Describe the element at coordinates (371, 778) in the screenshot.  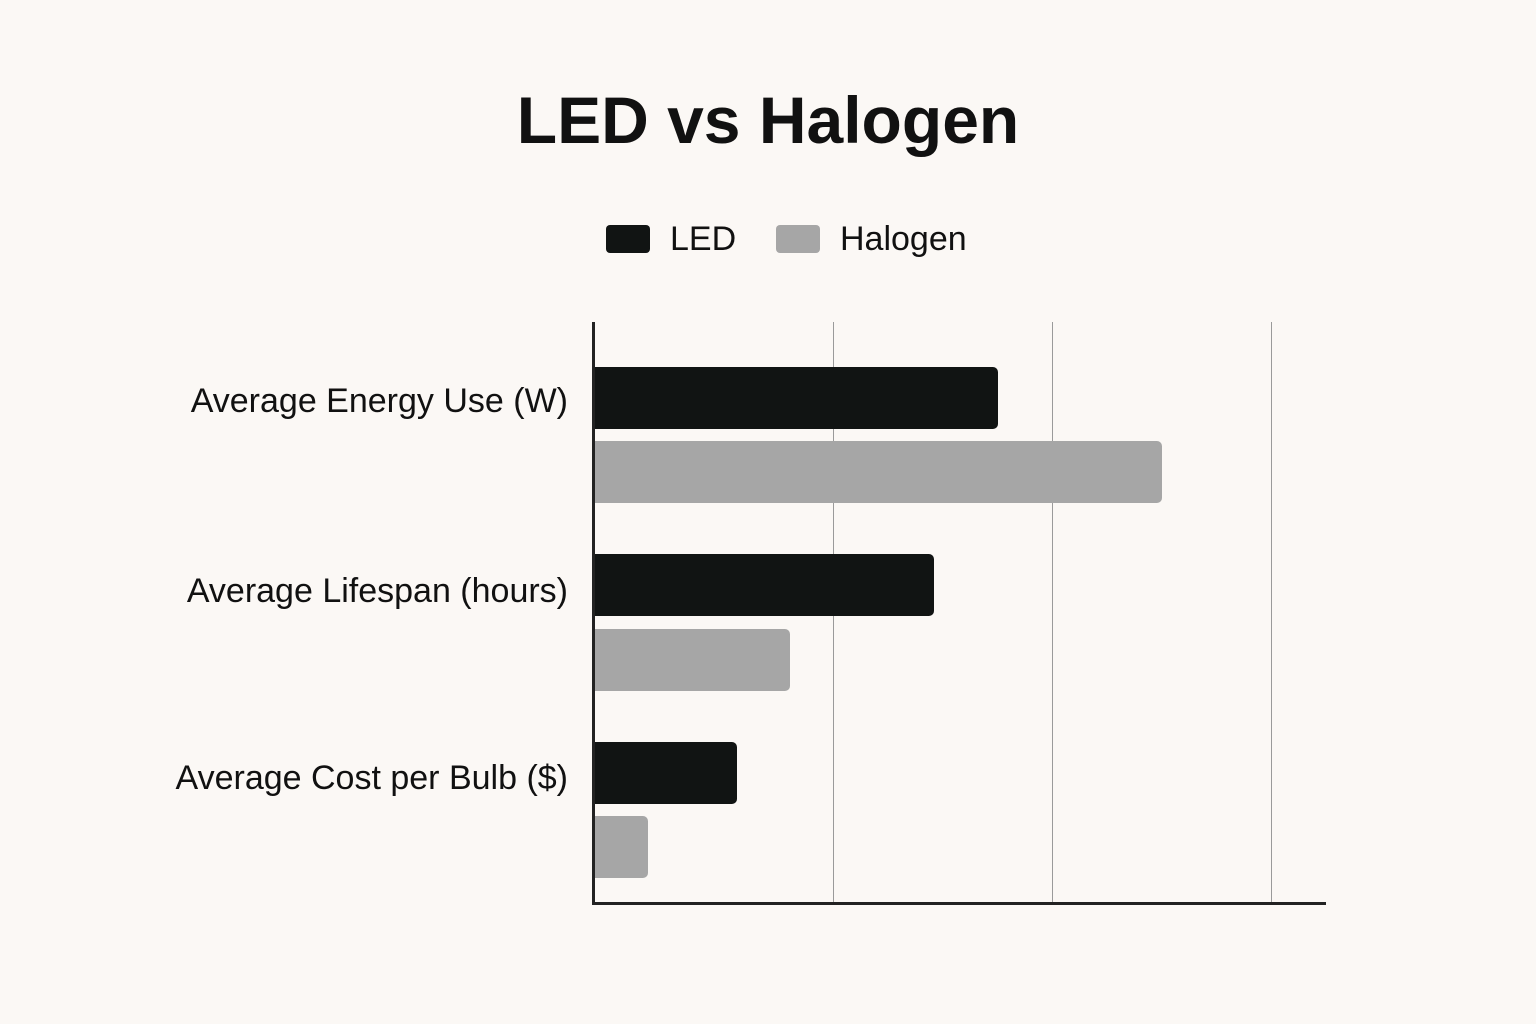
I see `category-label-cost: Average Cost per Bulb ($)` at that location.